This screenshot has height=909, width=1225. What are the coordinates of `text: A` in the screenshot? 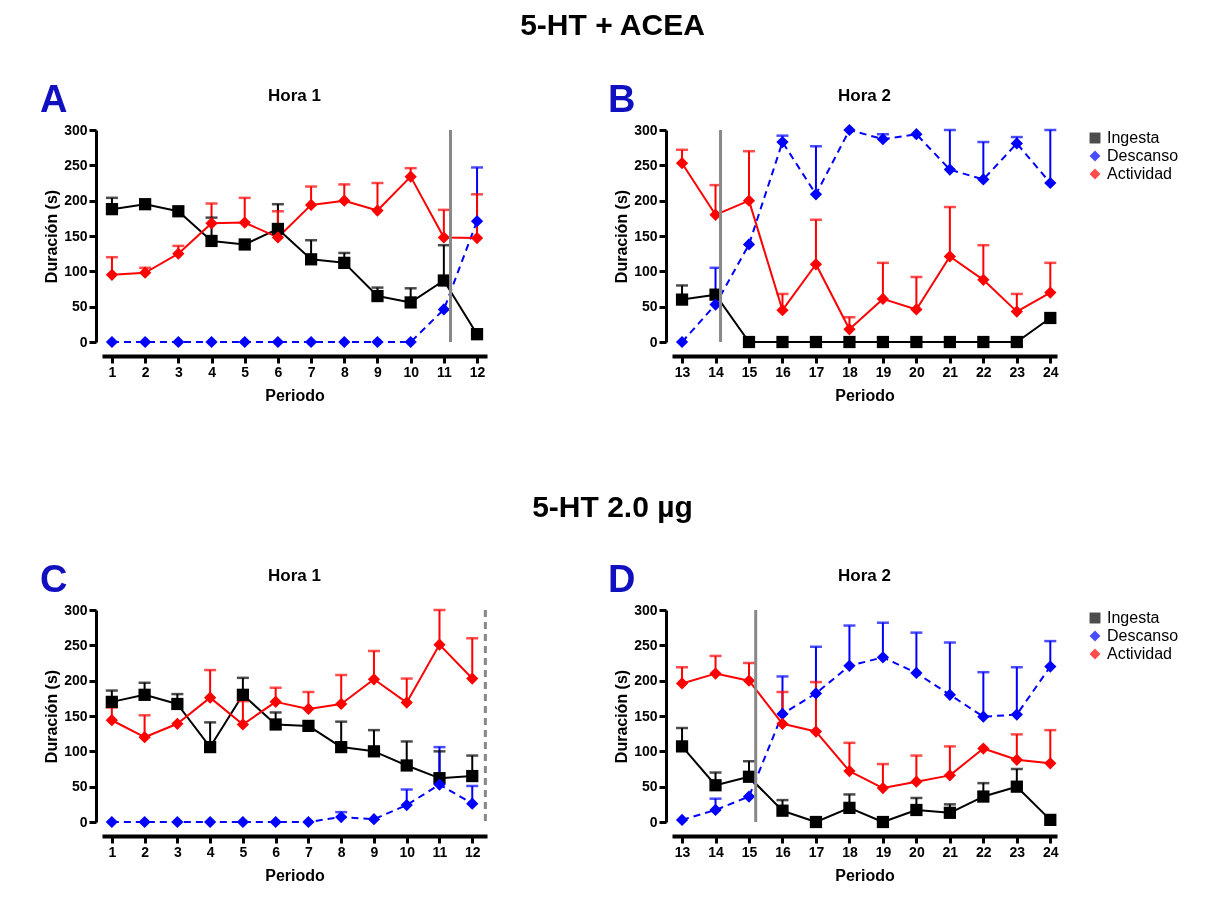 It's located at (54, 99).